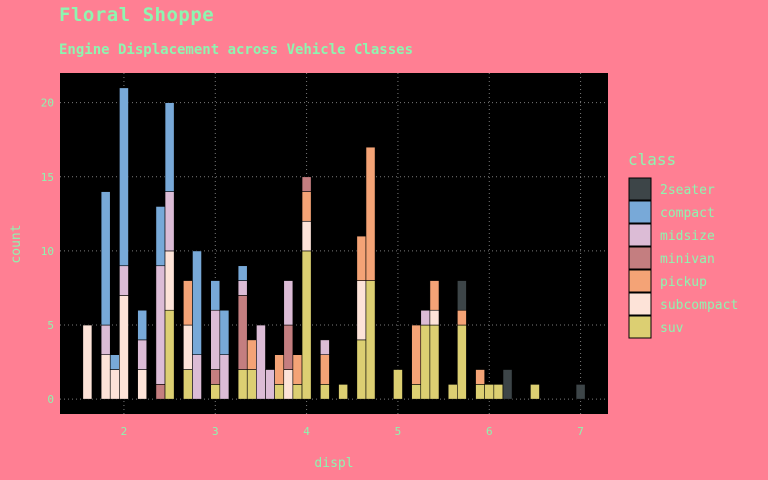 This screenshot has height=480, width=768. Describe the element at coordinates (687, 213) in the screenshot. I see `legend-label-compact: compact` at that location.